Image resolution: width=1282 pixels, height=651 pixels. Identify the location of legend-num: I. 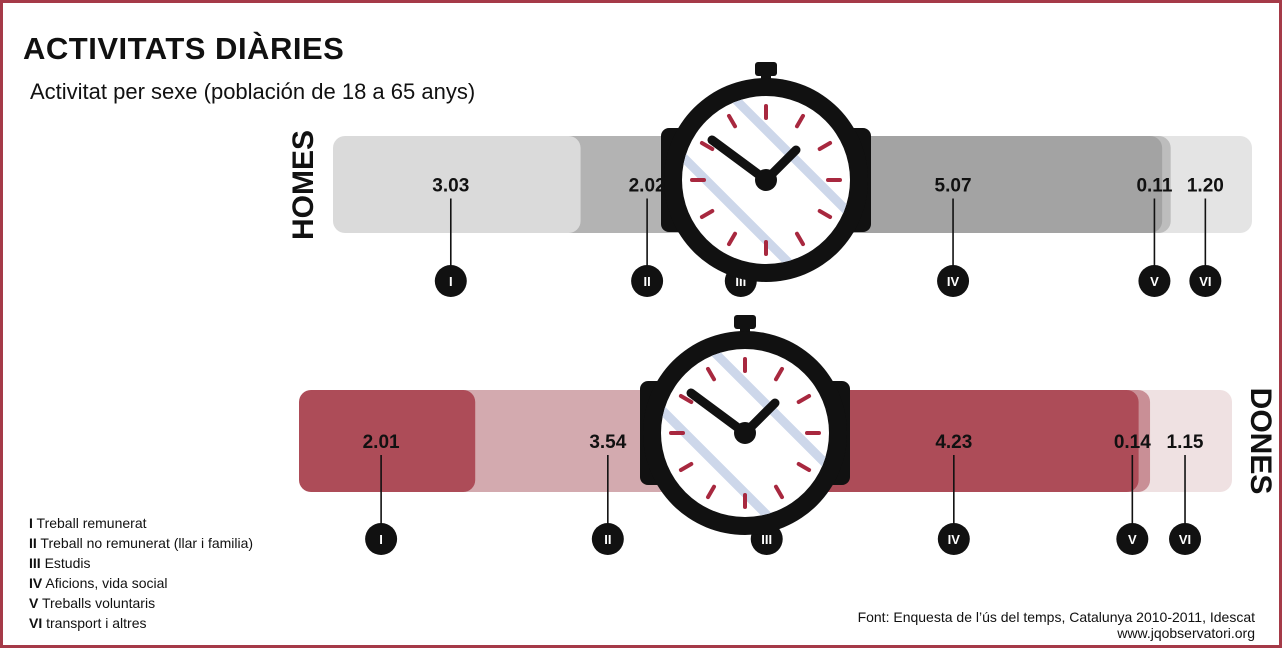
(31, 523).